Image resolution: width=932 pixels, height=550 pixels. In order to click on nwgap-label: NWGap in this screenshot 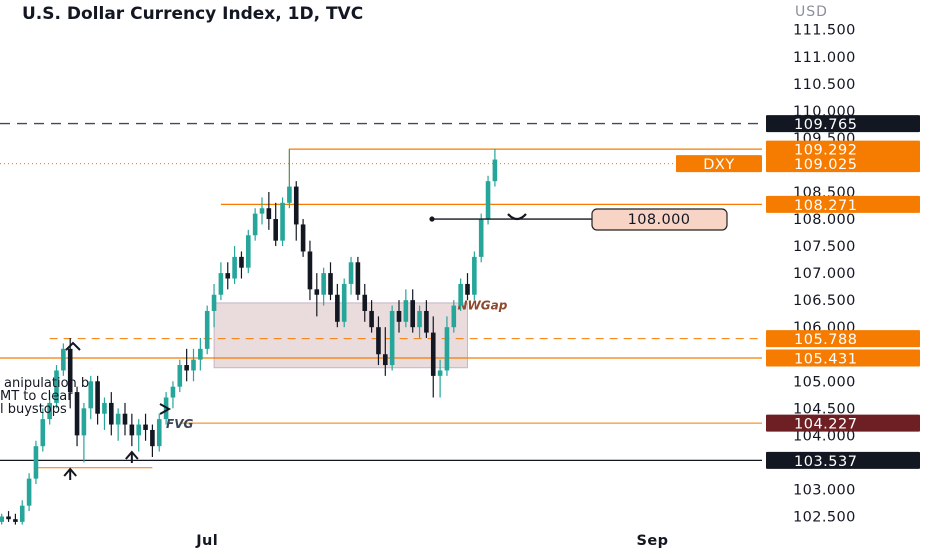, I will do `click(483, 306)`.